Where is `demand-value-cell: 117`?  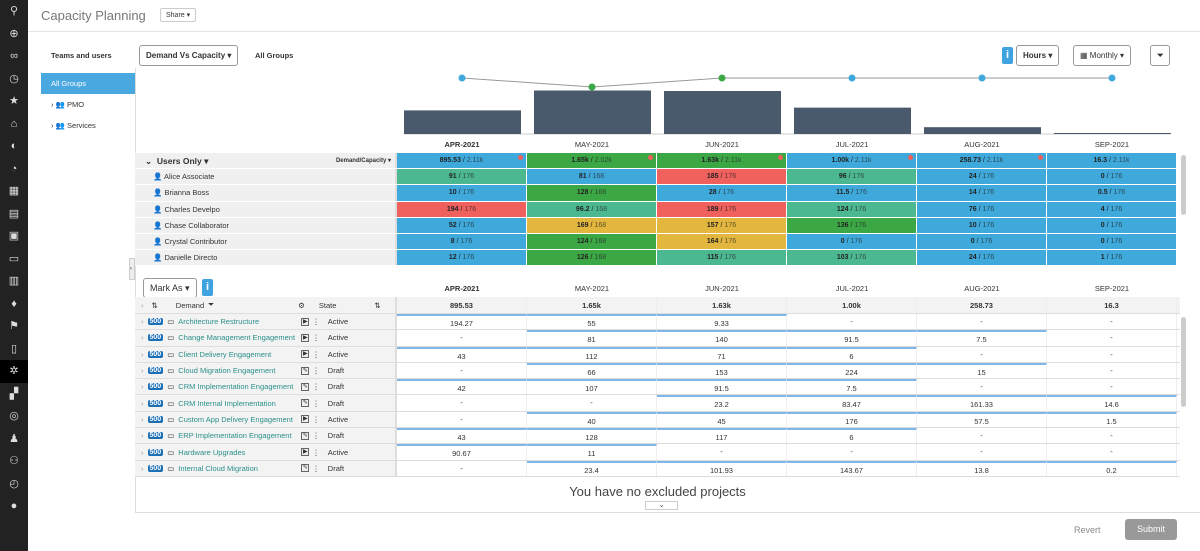 demand-value-cell: 117 is located at coordinates (722, 436).